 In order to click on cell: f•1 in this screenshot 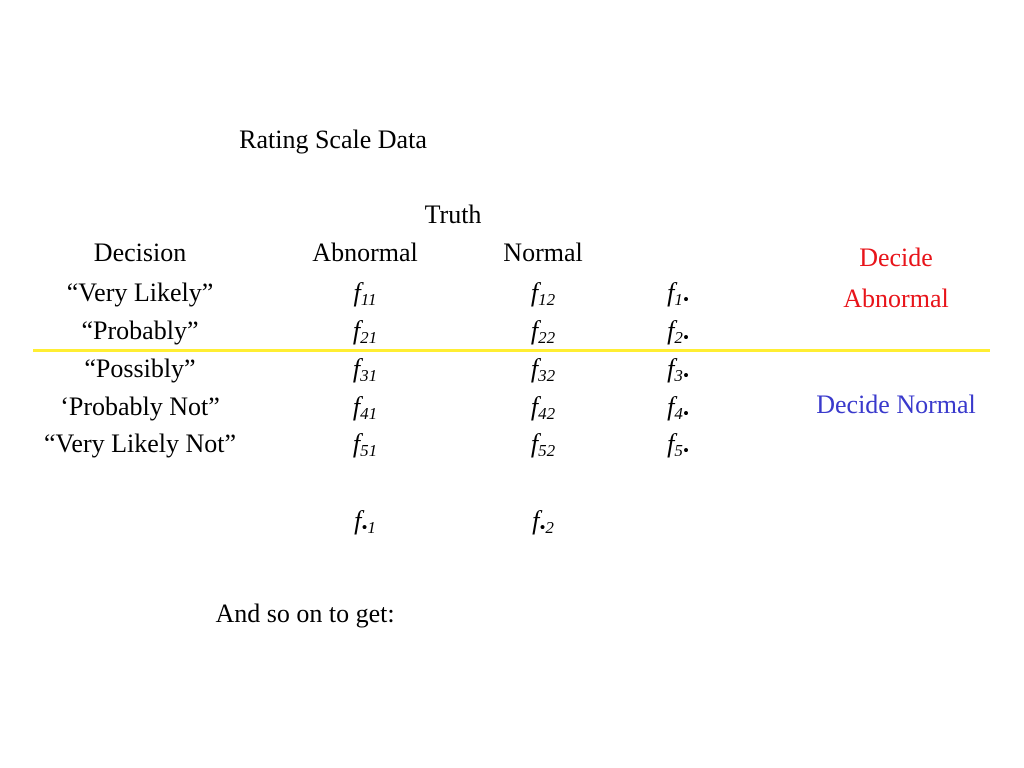, I will do `click(365, 521)`.